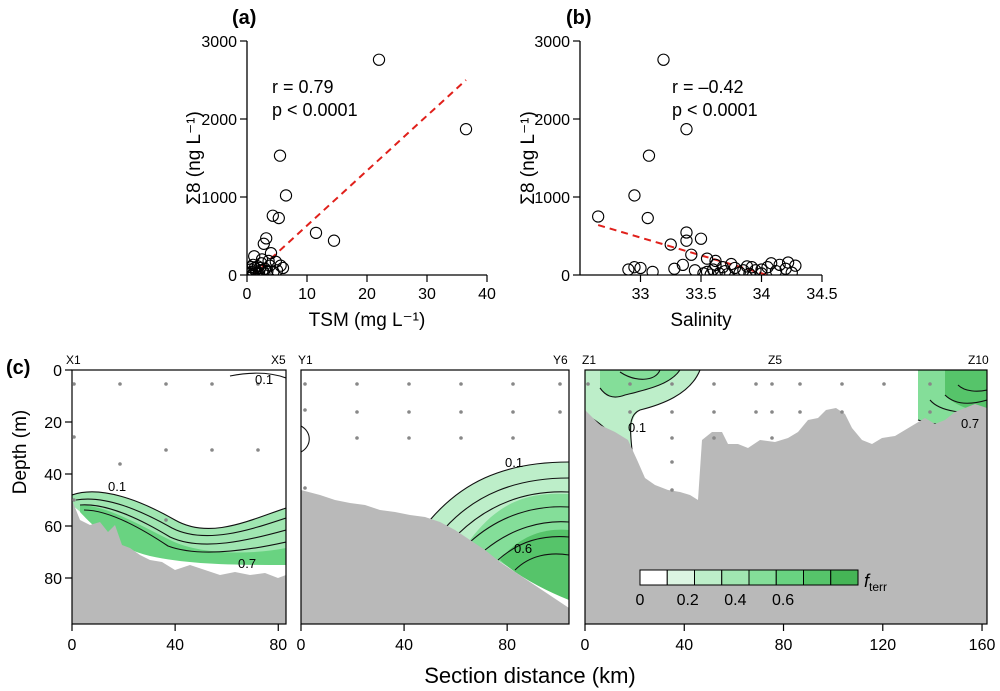 The height and width of the screenshot is (691, 1000). What do you see at coordinates (247, 294) in the screenshot?
I see `a-x-tick-label: 0` at bounding box center [247, 294].